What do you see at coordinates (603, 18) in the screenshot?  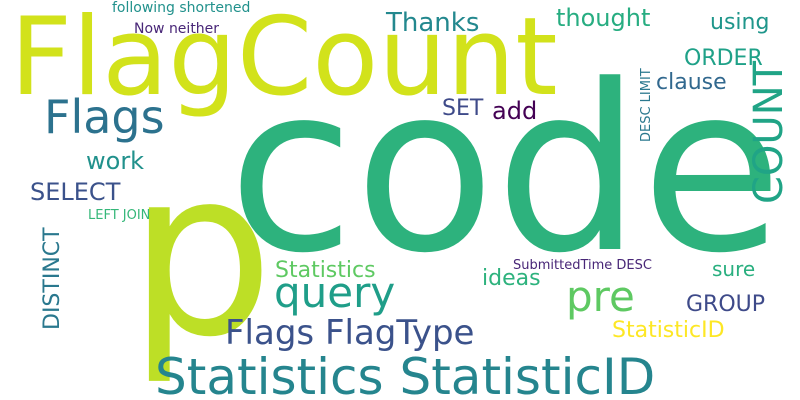 I see `word-thought: thought` at bounding box center [603, 18].